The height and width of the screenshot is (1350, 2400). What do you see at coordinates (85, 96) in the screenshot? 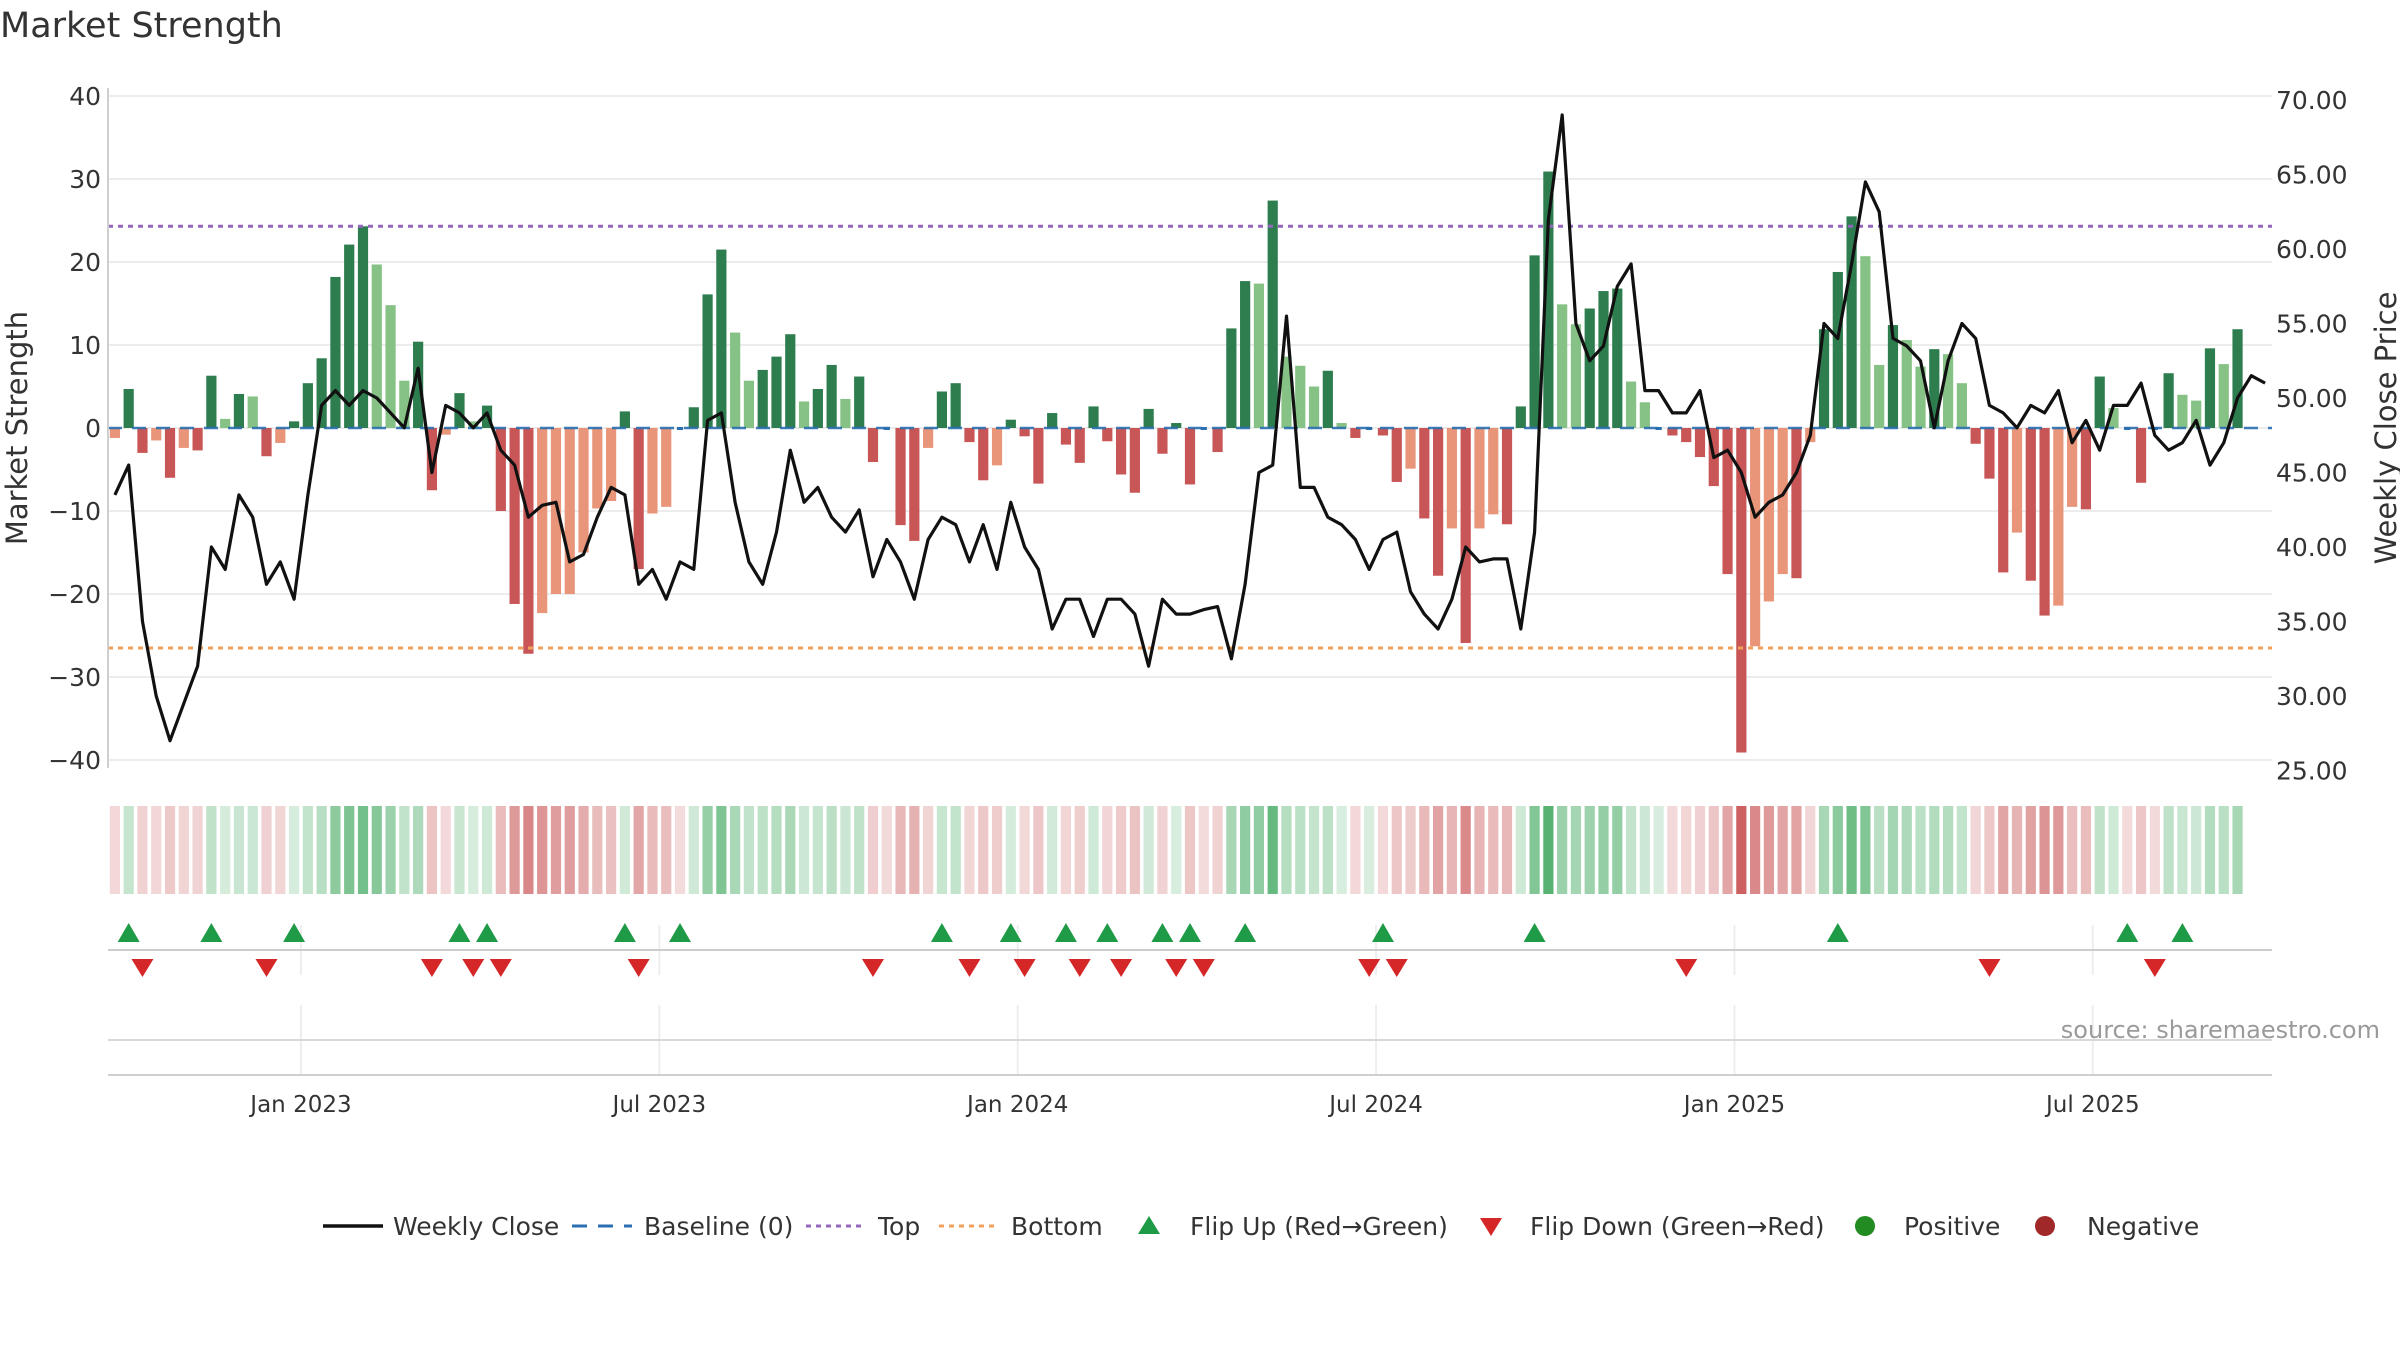
I see `y-left-tick-label: 40` at bounding box center [85, 96].